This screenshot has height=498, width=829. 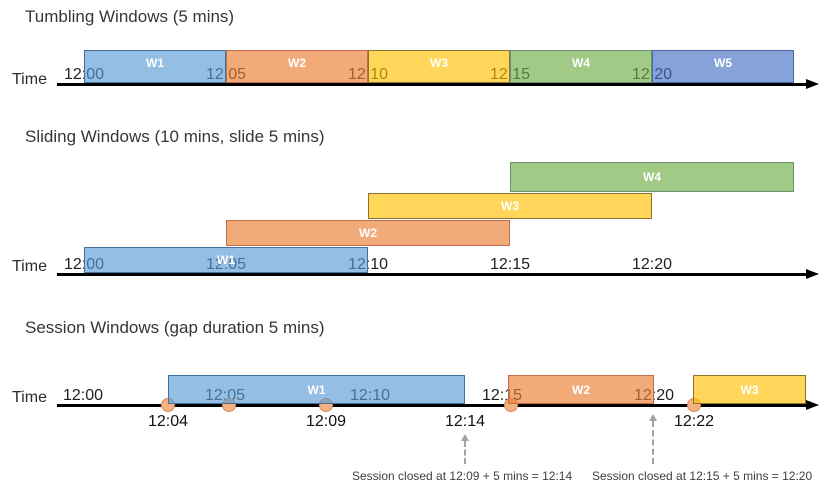 I want to click on event-time-label: 12:14, so click(x=465, y=421).